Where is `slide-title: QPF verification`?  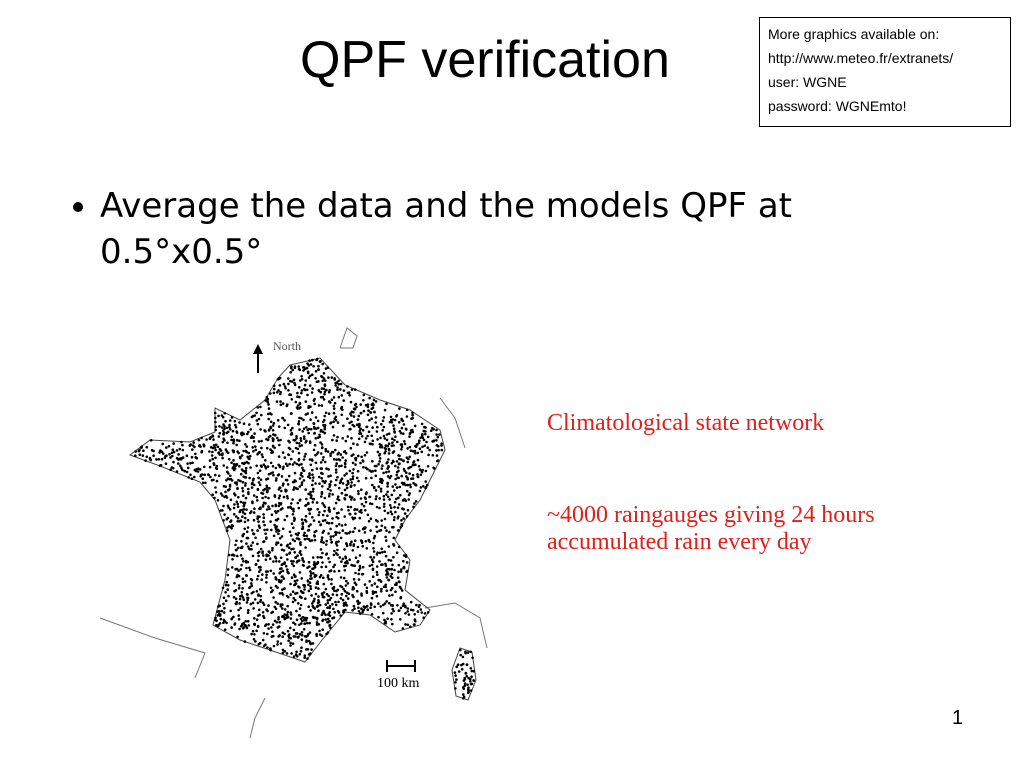
slide-title: QPF verification is located at coordinates (485, 60).